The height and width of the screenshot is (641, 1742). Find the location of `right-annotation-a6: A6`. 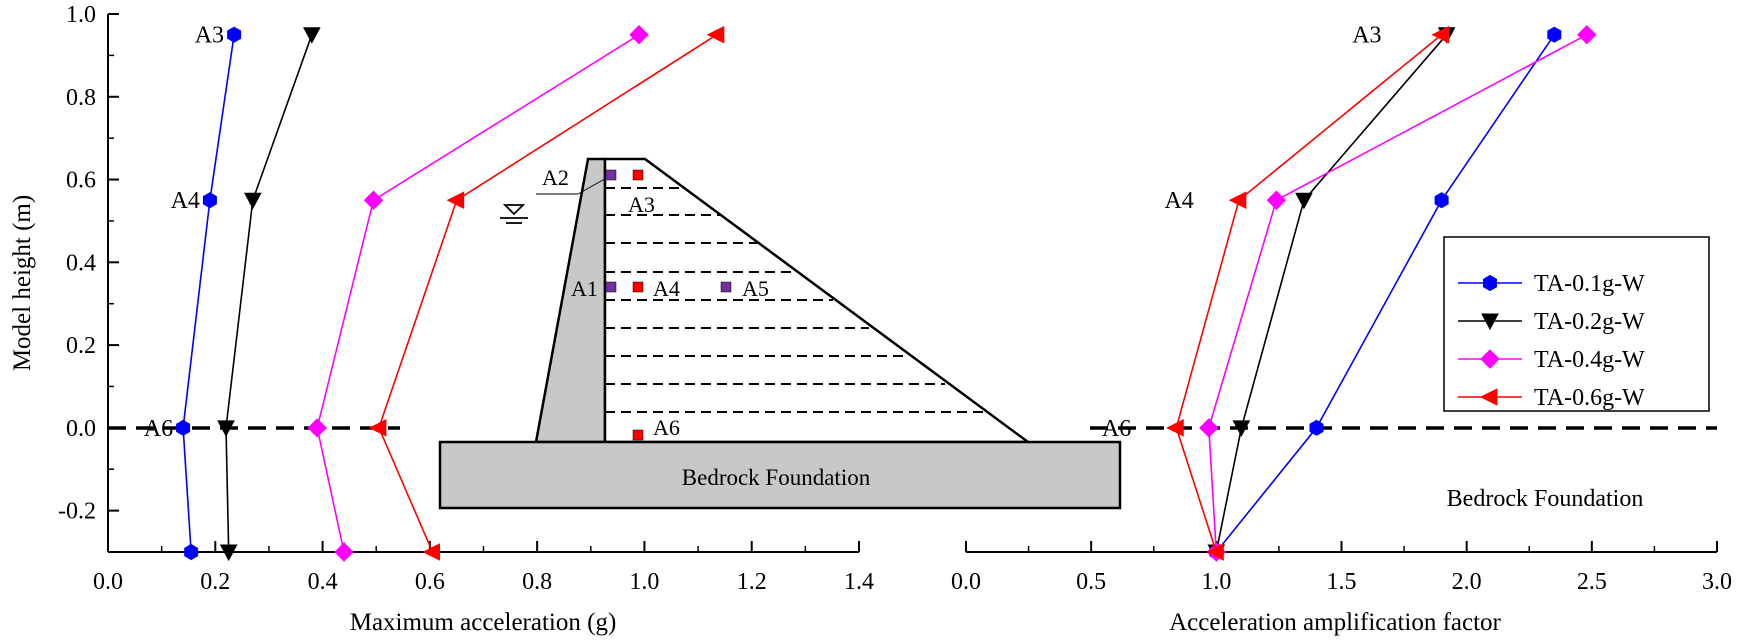

right-annotation-a6: A6 is located at coordinates (1116, 429).